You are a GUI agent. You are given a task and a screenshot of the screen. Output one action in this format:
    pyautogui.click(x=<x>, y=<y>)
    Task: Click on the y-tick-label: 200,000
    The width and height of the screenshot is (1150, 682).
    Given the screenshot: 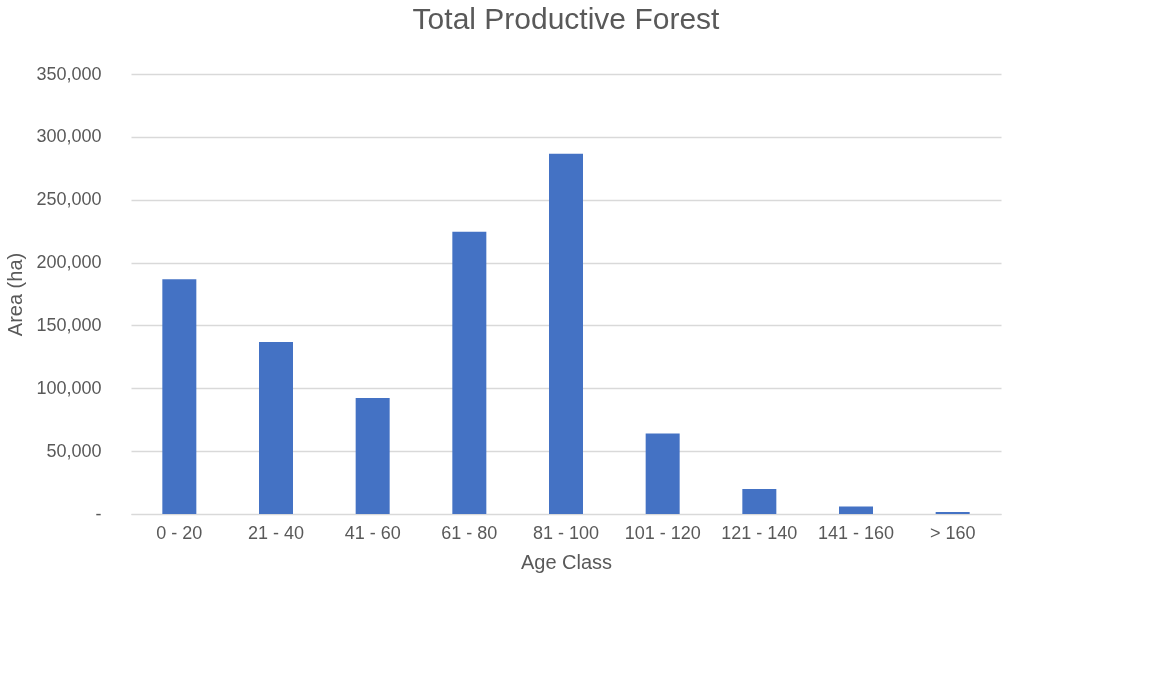 What is the action you would take?
    pyautogui.click(x=69, y=262)
    